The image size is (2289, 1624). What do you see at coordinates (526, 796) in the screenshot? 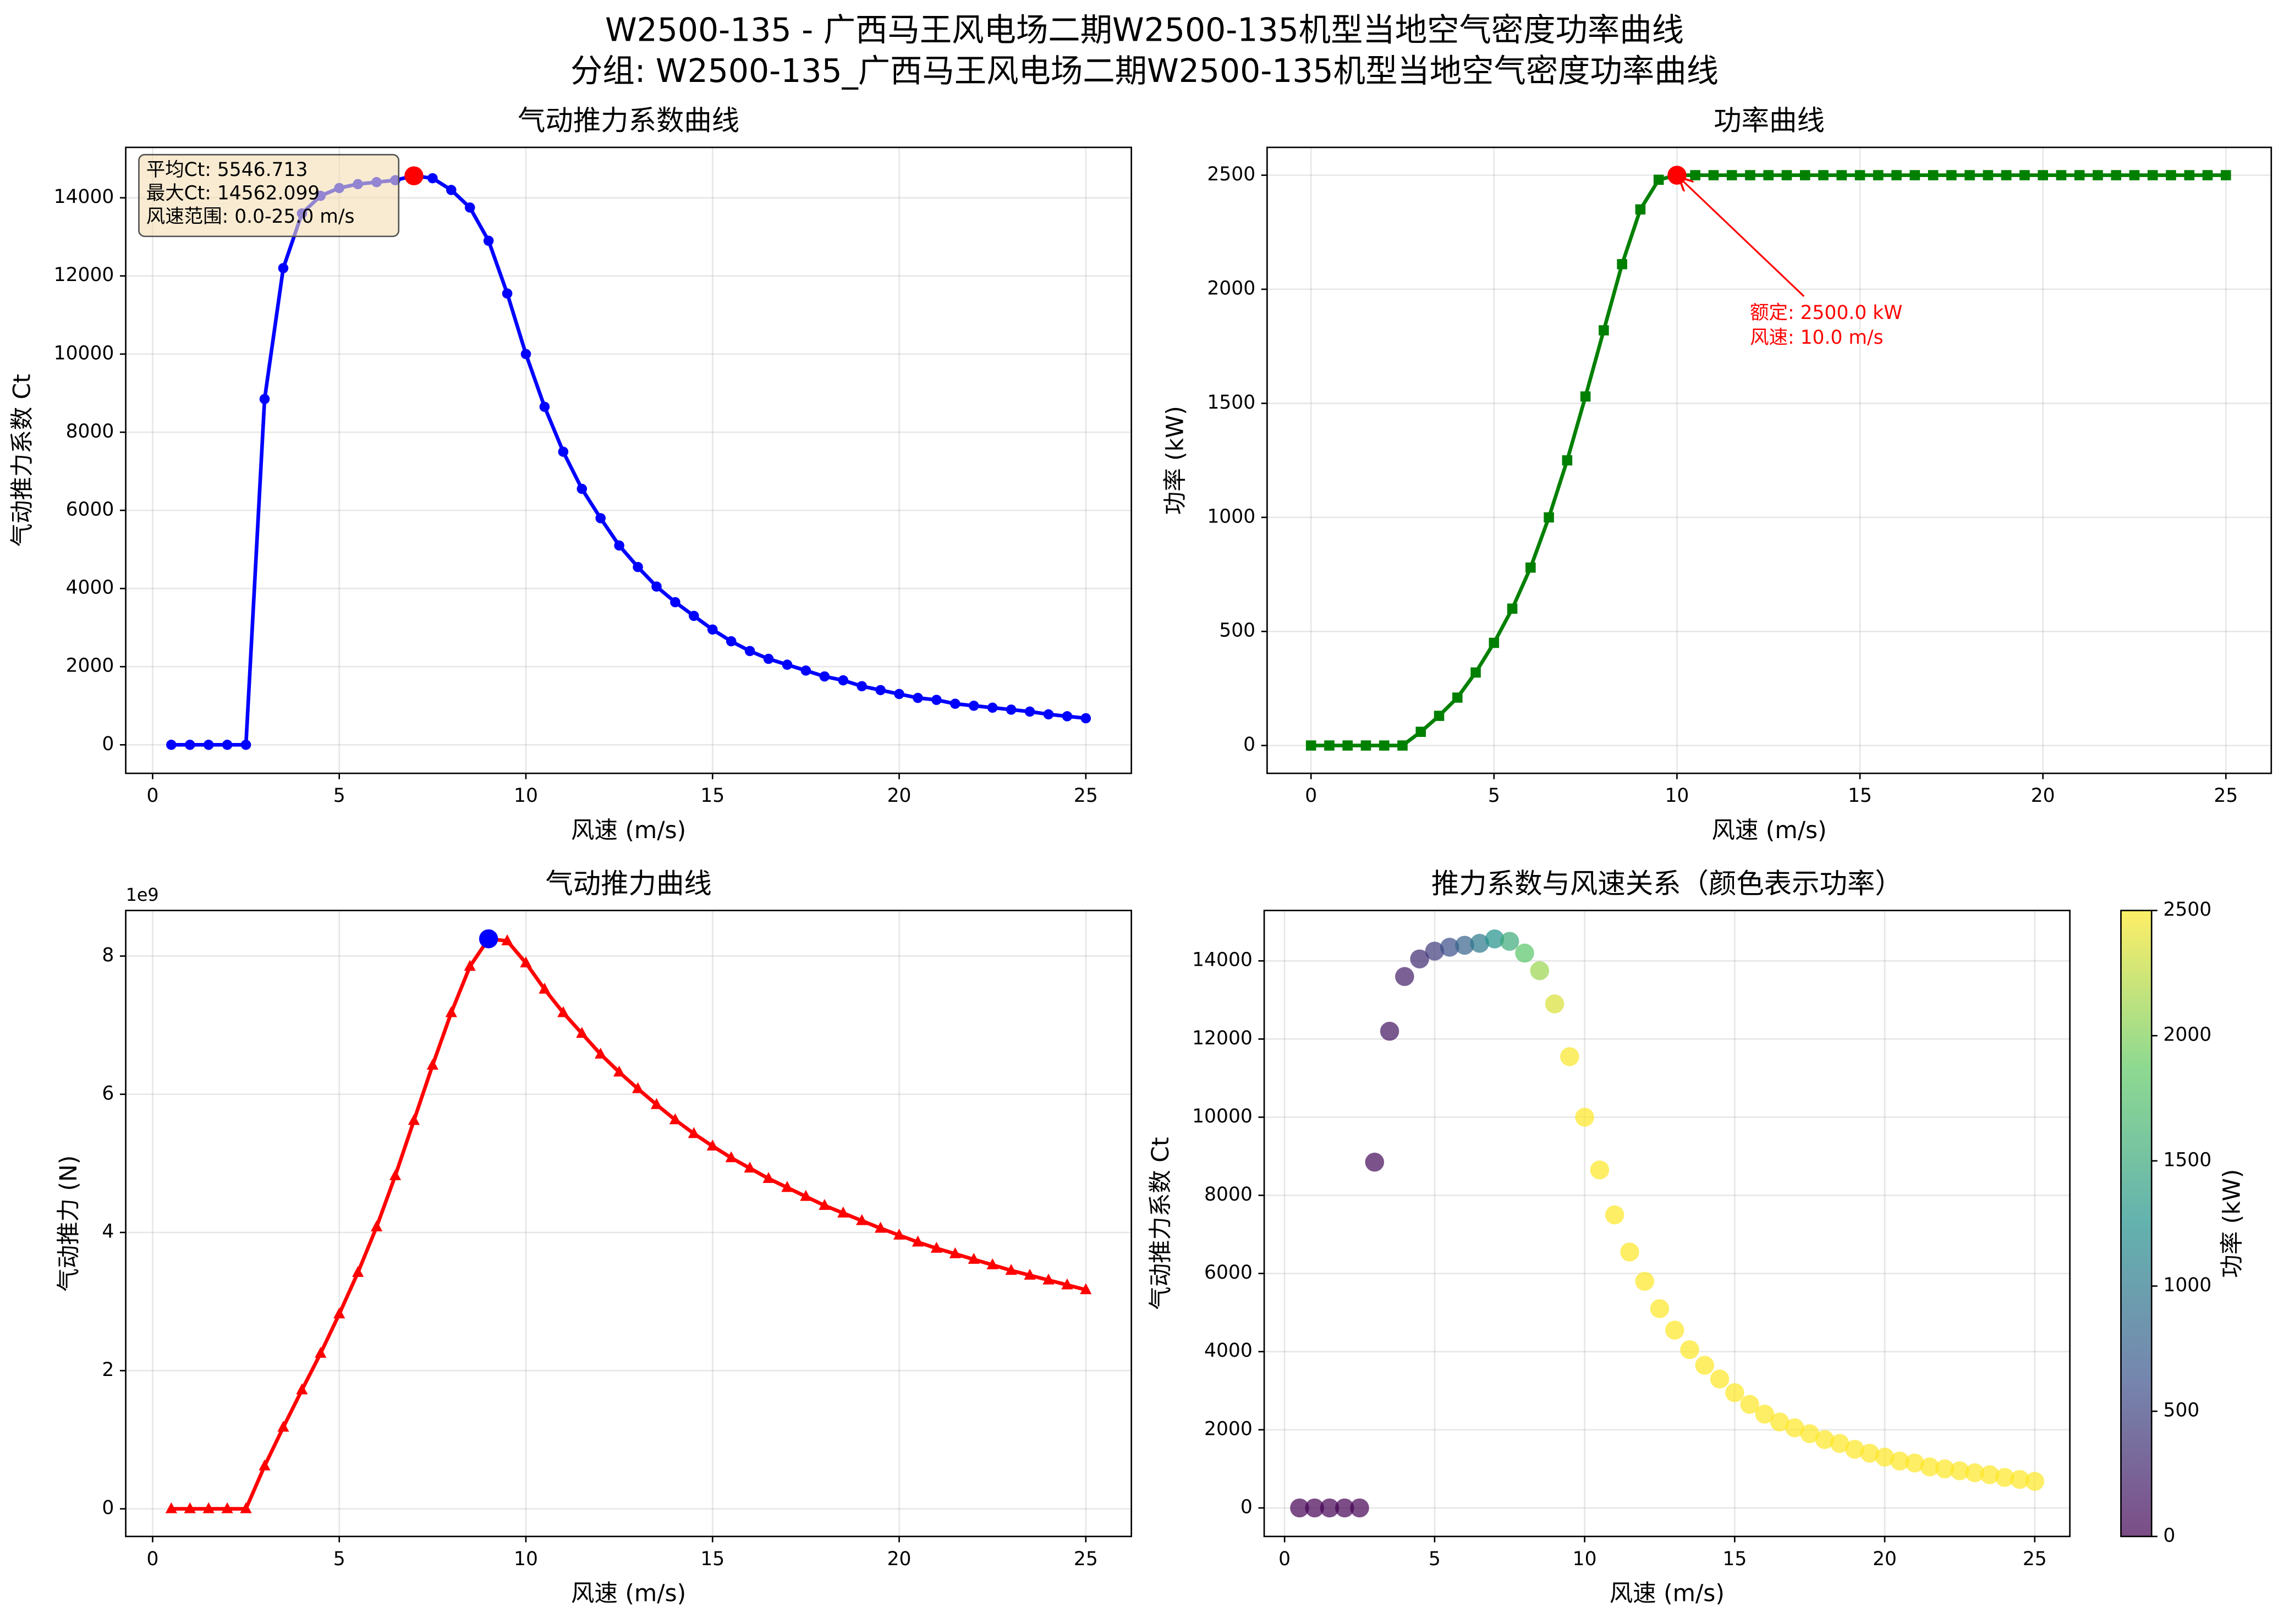
I see `x-tick-label: 10` at bounding box center [526, 796].